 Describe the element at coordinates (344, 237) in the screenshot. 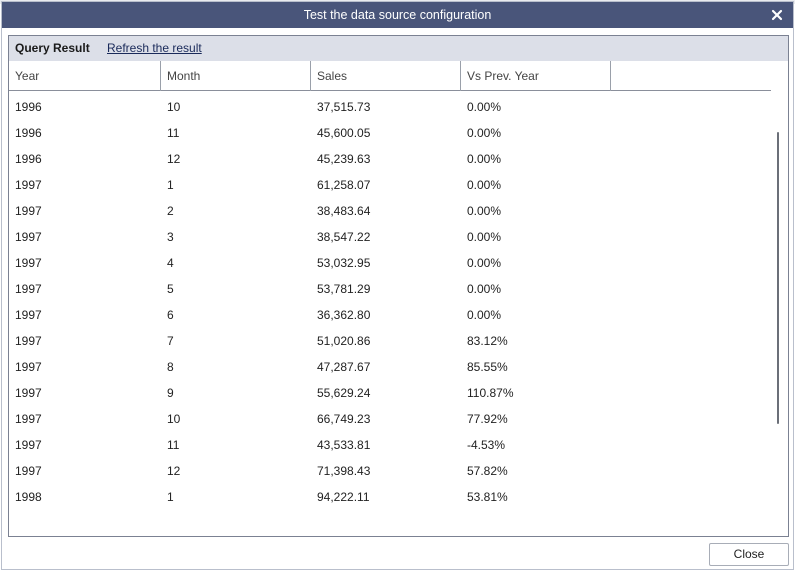

I see `cell-sales: 38,547.22` at that location.